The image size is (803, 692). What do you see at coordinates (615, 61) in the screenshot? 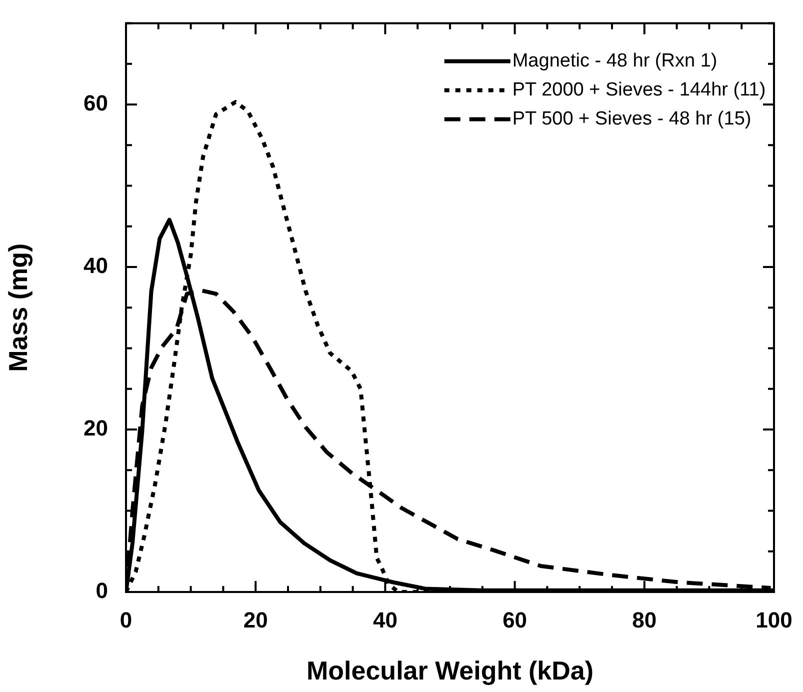
I see `legend-label: Magnetic - 48 hr (Rxn 1)` at bounding box center [615, 61].